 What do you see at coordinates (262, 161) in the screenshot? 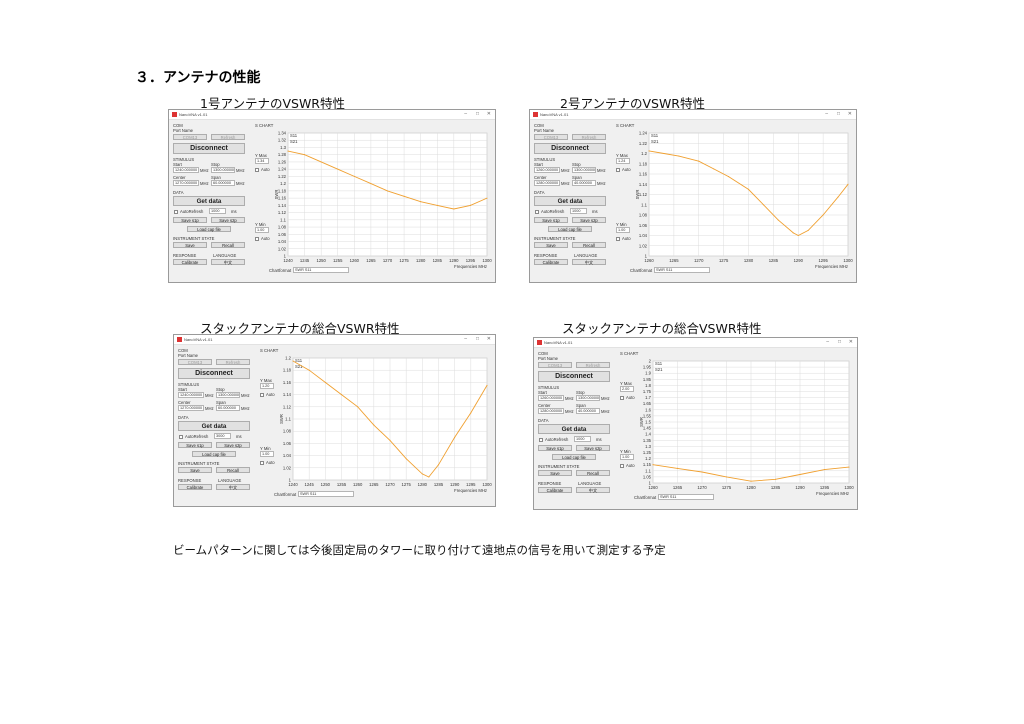
I see `ymax-field: 1.34` at bounding box center [262, 161].